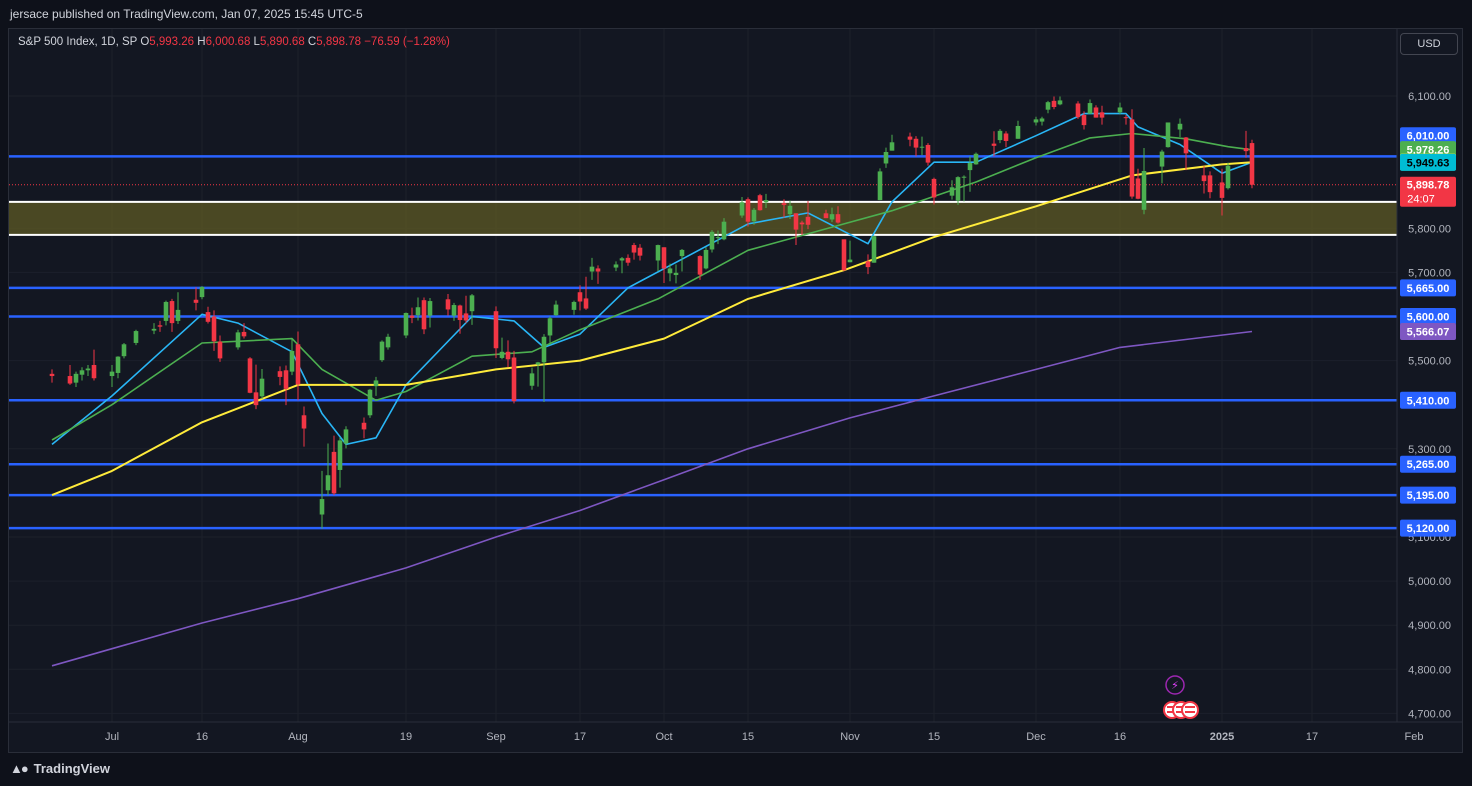 Image resolution: width=1472 pixels, height=786 pixels. I want to click on level-tag-4-bg, so click(1428, 464).